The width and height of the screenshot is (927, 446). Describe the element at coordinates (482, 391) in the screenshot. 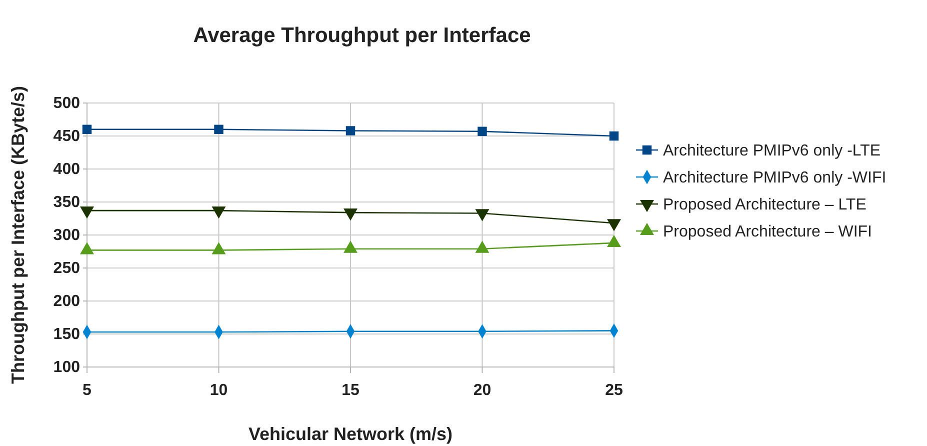

I see `x-tick-label: 20` at that location.